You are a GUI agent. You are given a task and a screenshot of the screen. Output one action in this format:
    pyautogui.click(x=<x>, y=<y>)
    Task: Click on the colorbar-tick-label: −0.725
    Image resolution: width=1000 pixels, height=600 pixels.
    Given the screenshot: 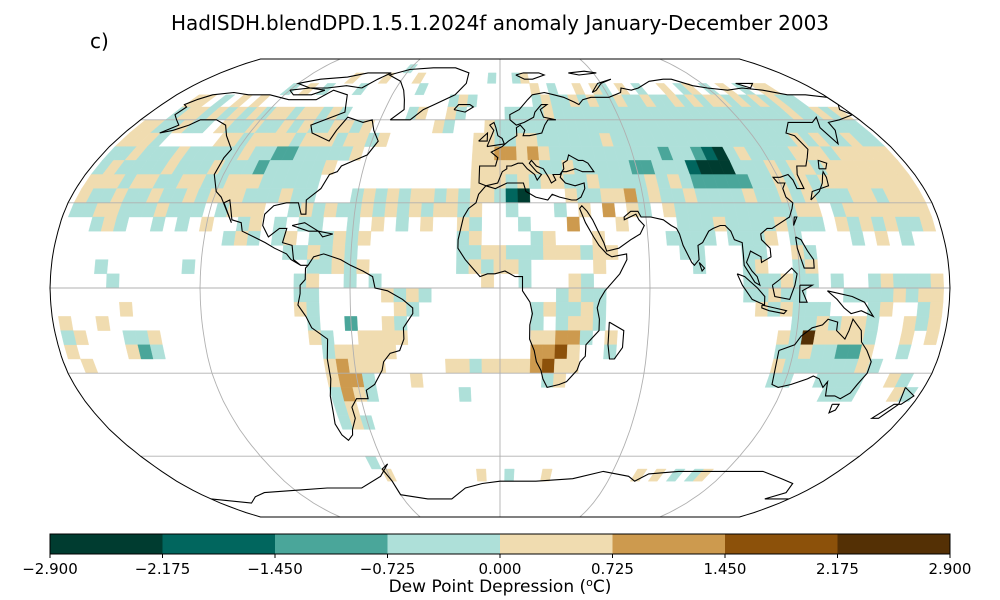 What is the action you would take?
    pyautogui.click(x=388, y=569)
    